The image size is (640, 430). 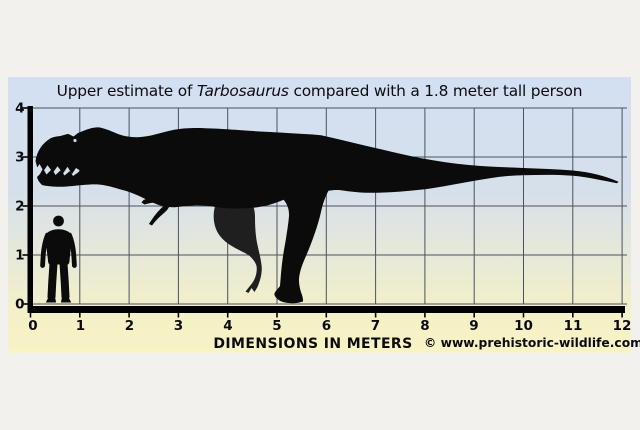 What do you see at coordinates (573, 326) in the screenshot?
I see `x-tick-11: 11` at bounding box center [573, 326].